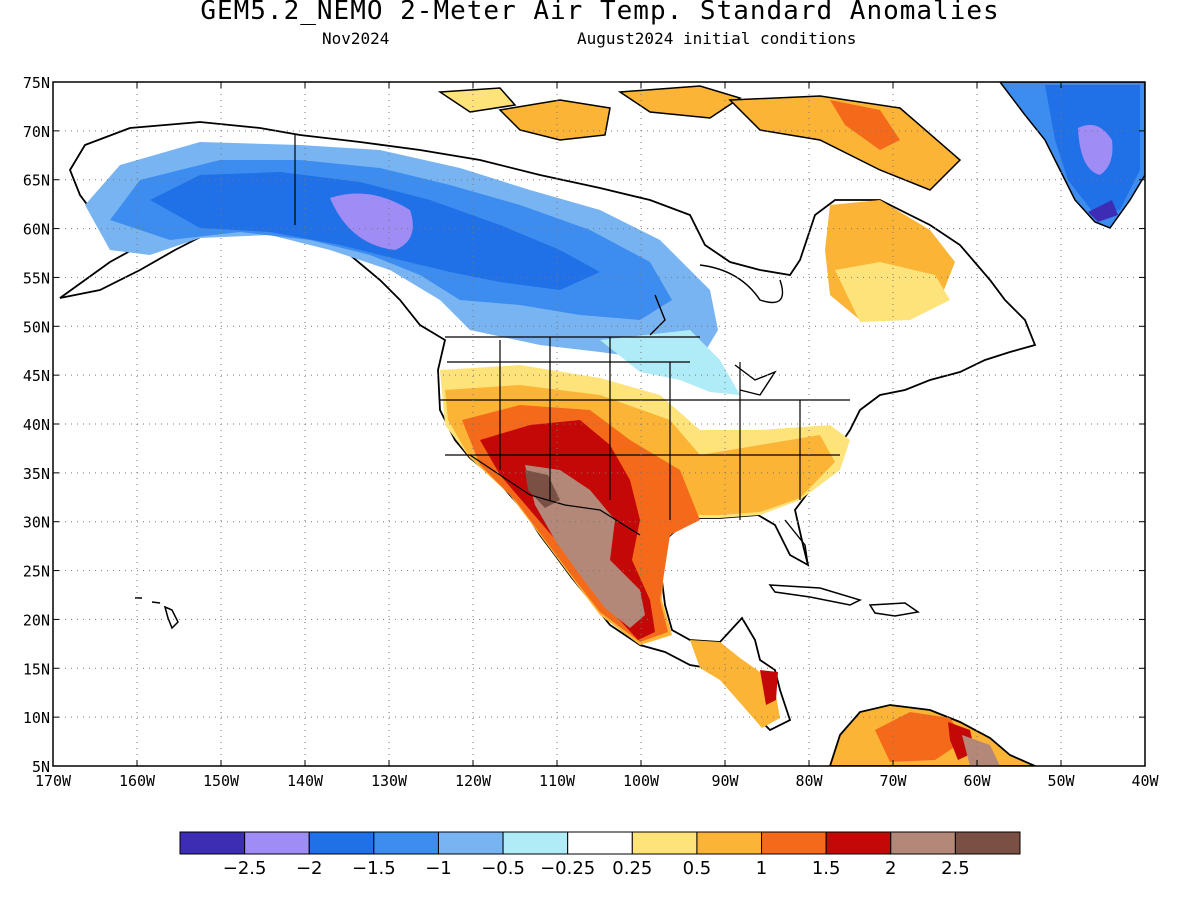 This screenshot has width=1200, height=900. Describe the element at coordinates (1145, 781) in the screenshot. I see `lon-label: 40W` at that location.